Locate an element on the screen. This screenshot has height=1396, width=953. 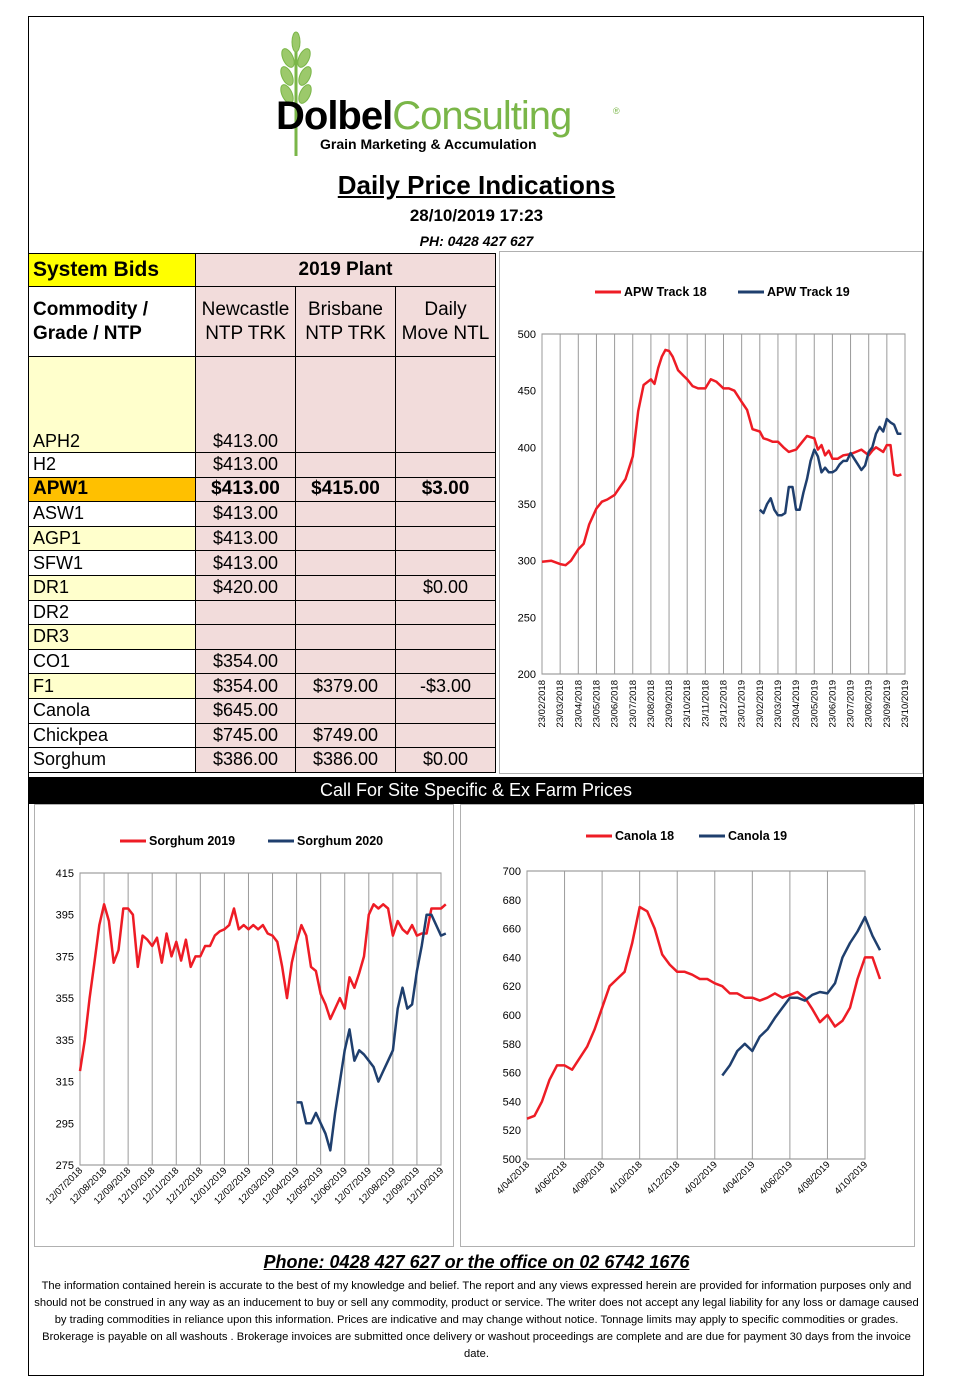
x-tick-label: 23/07/2019 is located at coordinates (851, 704).